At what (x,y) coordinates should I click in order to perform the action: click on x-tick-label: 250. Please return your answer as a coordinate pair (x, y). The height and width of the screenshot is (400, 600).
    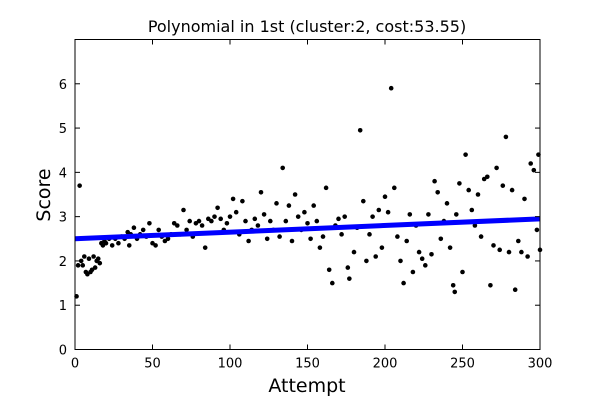
    Looking at the image, I should click on (462, 364).